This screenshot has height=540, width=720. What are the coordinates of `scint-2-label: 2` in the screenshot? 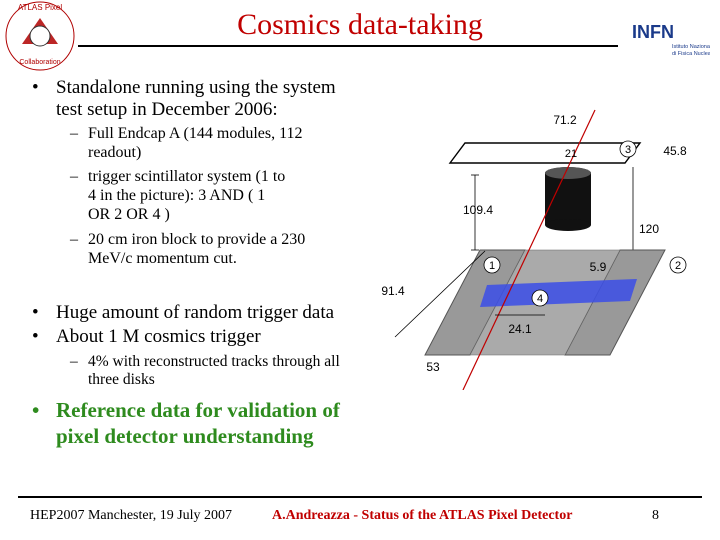 It's located at (678, 266).